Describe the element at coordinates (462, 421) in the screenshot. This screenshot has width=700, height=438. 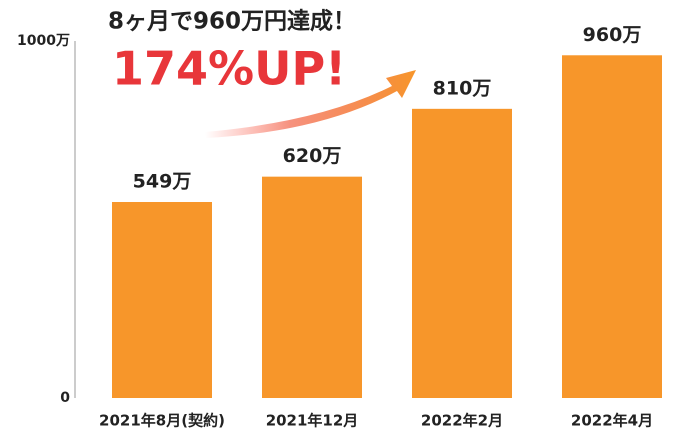
I see `x-tick-label: 2022年2月` at that location.